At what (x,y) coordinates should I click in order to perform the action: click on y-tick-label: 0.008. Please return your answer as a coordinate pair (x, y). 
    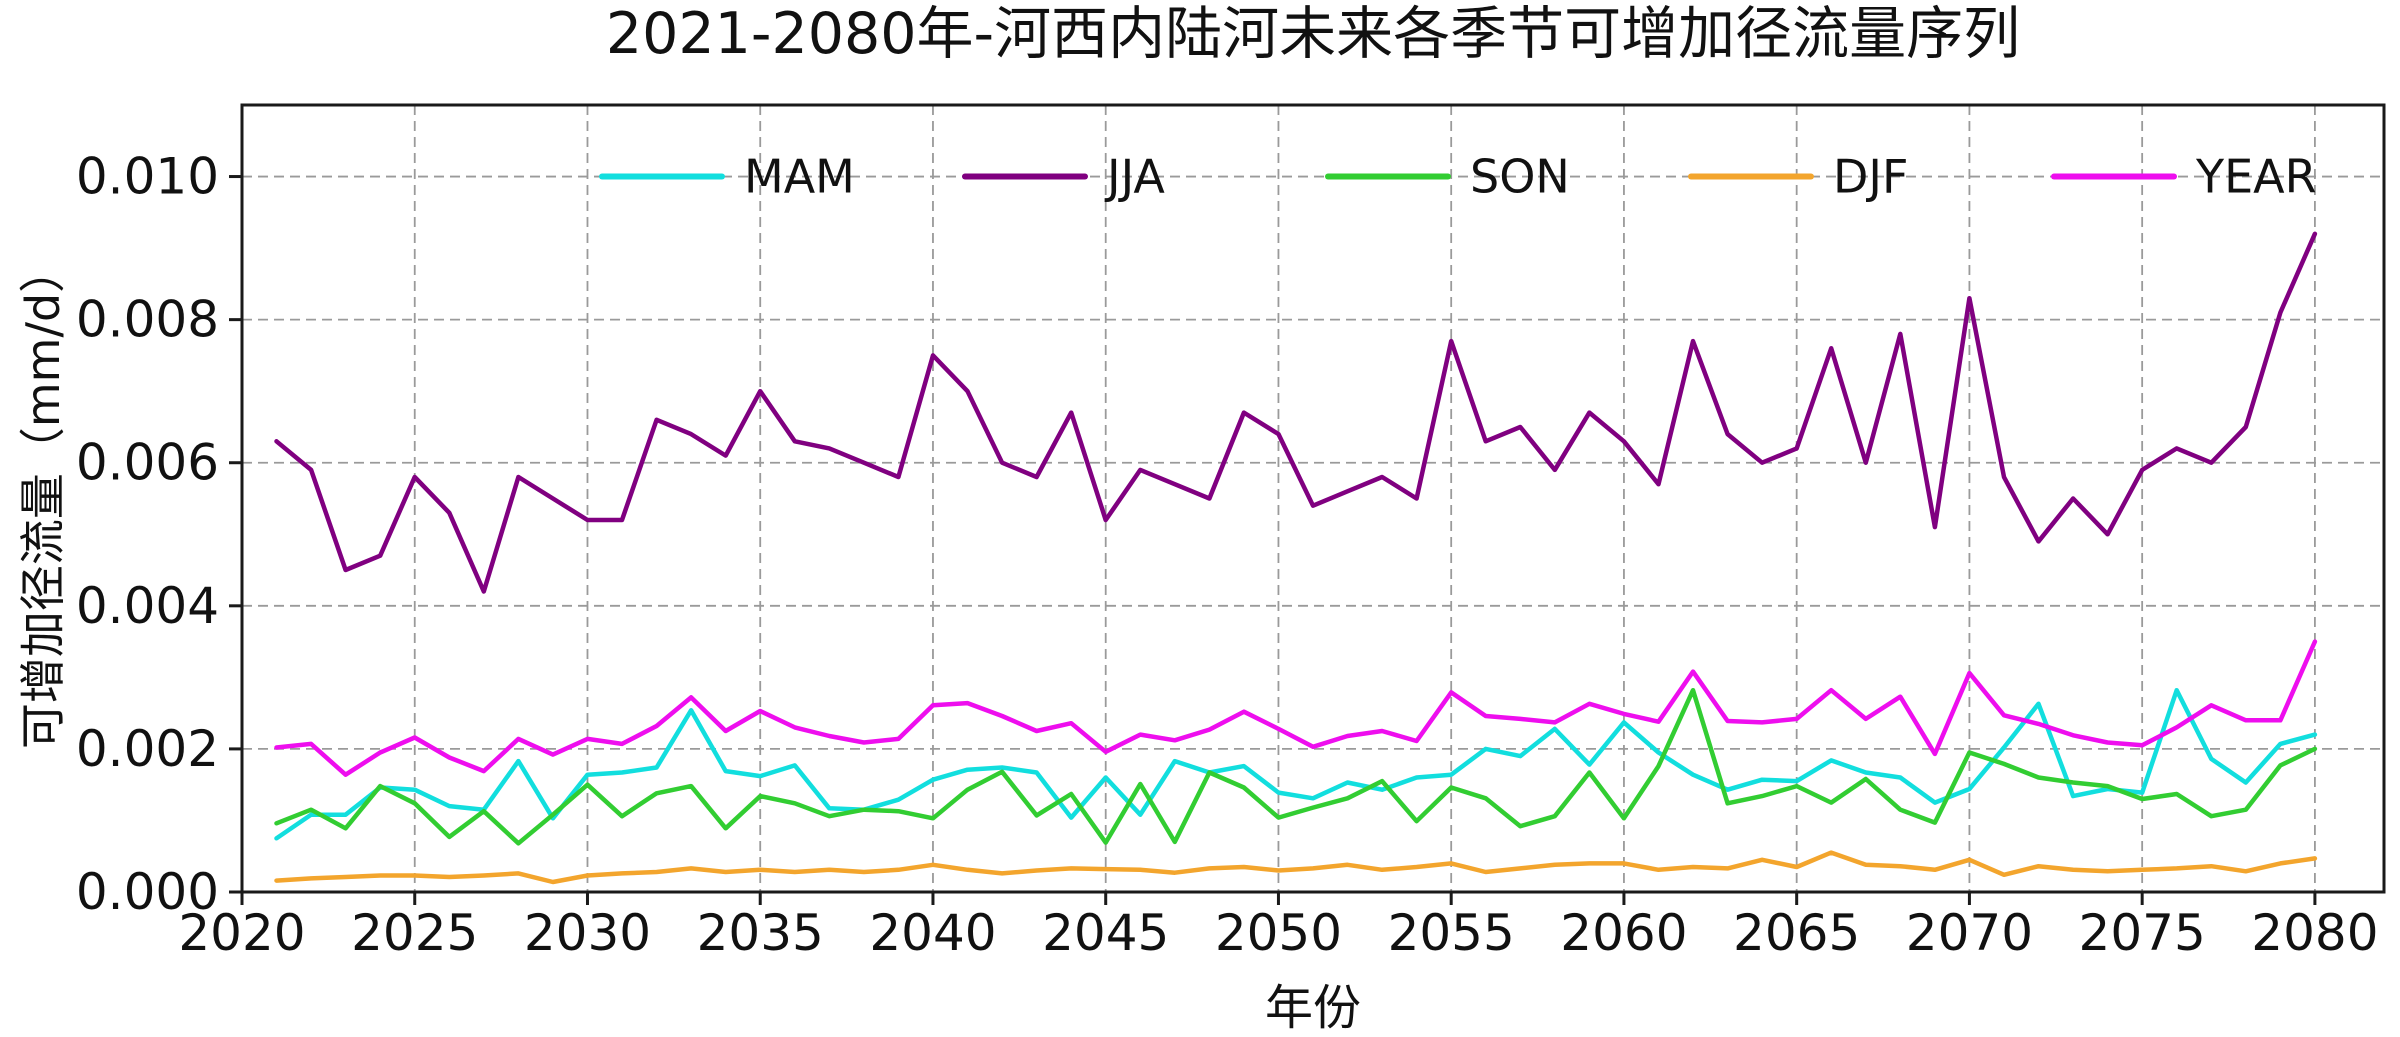
    Looking at the image, I should click on (147, 320).